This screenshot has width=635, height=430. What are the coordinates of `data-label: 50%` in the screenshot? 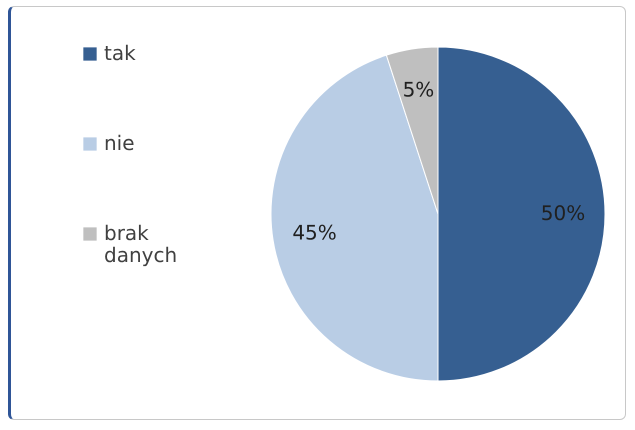 It's located at (563, 213).